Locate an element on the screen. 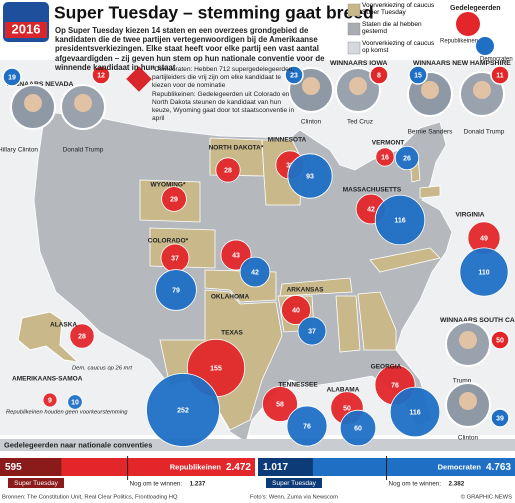 This screenshot has width=515, height=503. to-win-value: 2.382 is located at coordinates (457, 484).